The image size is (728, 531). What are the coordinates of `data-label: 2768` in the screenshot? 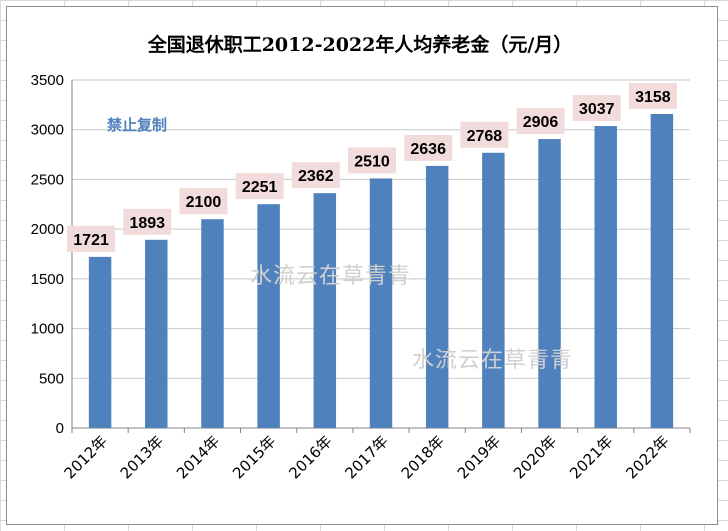 It's located at (485, 136).